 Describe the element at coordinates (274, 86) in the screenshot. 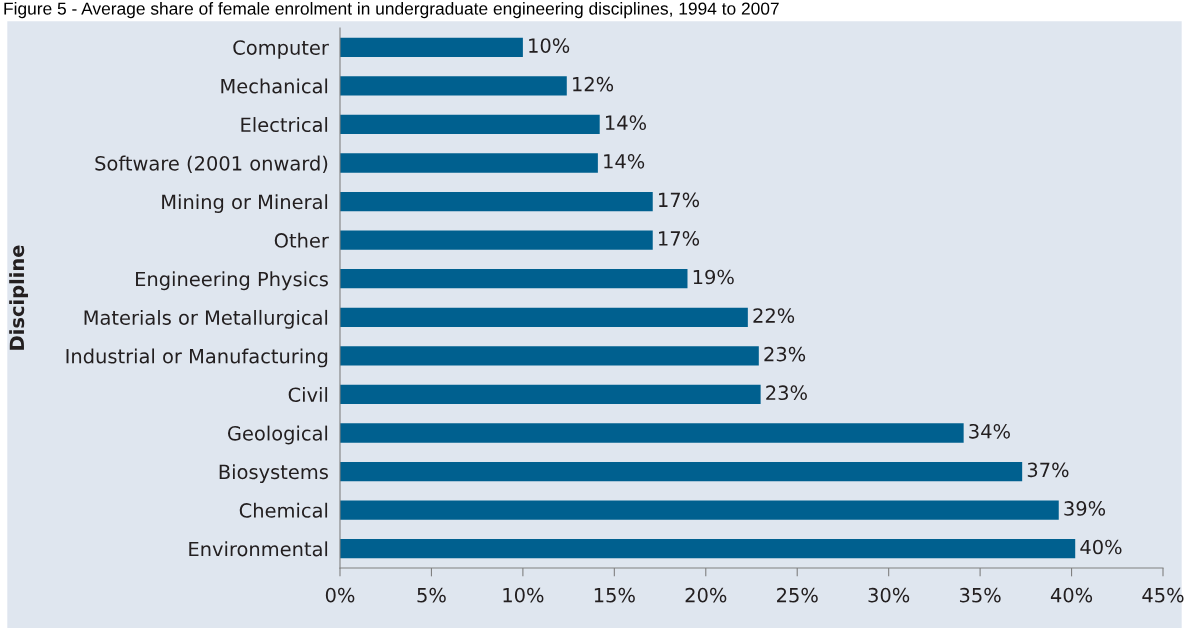

I see `y-tick-label: Mechanical` at that location.